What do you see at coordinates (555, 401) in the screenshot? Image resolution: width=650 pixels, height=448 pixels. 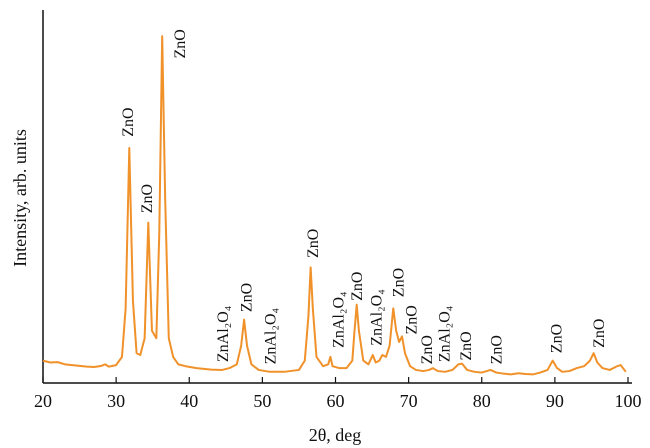 I see `x-tick-label: 90` at bounding box center [555, 401].